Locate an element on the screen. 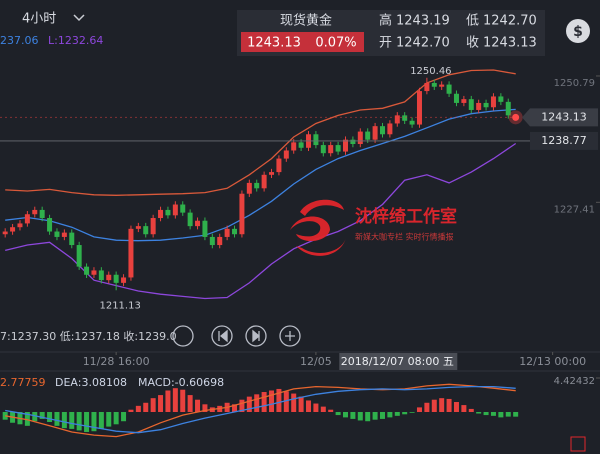  prev-icon is located at coordinates (223, 336).